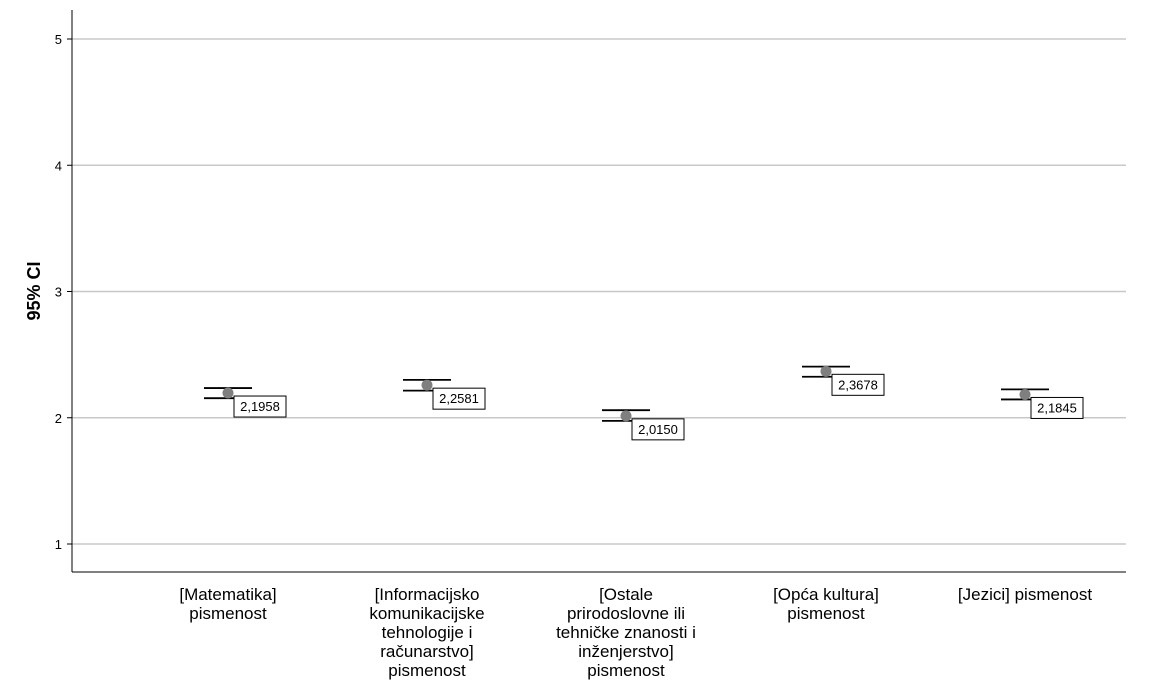 The width and height of the screenshot is (1167, 700). I want to click on value-label: 2,0150, so click(658, 429).